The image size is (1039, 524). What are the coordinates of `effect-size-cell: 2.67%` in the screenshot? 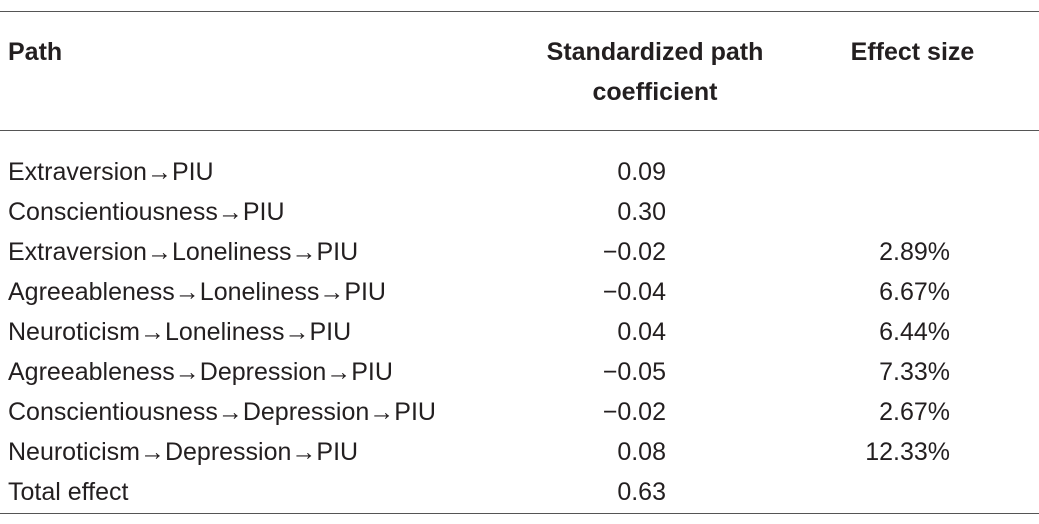 It's located at (914, 412).